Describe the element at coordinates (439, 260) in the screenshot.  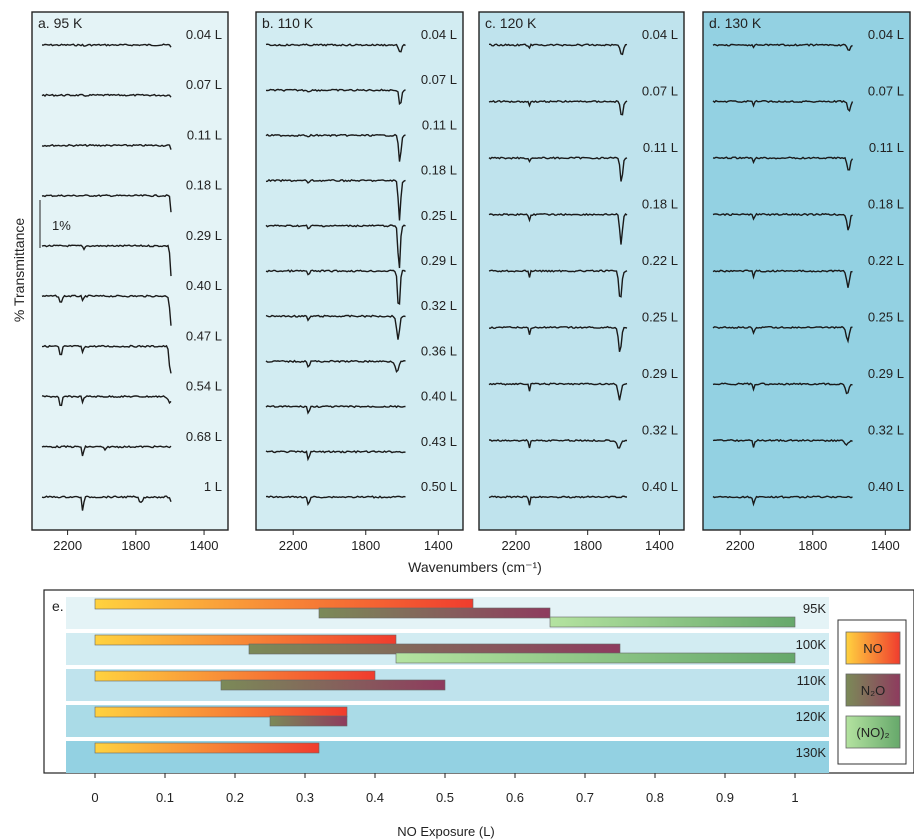
I see `trace-b-6-label: 0.29 L` at that location.